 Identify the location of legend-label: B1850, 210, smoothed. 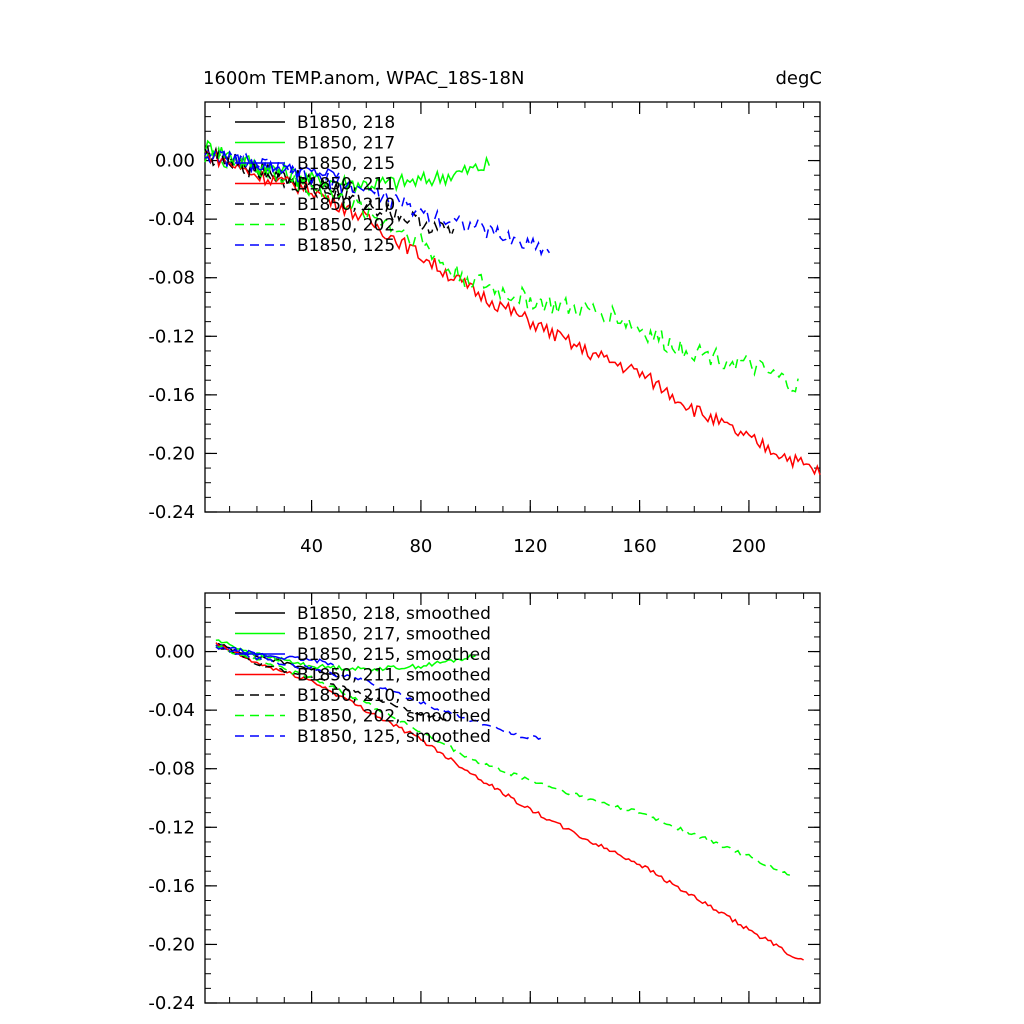
(394, 696).